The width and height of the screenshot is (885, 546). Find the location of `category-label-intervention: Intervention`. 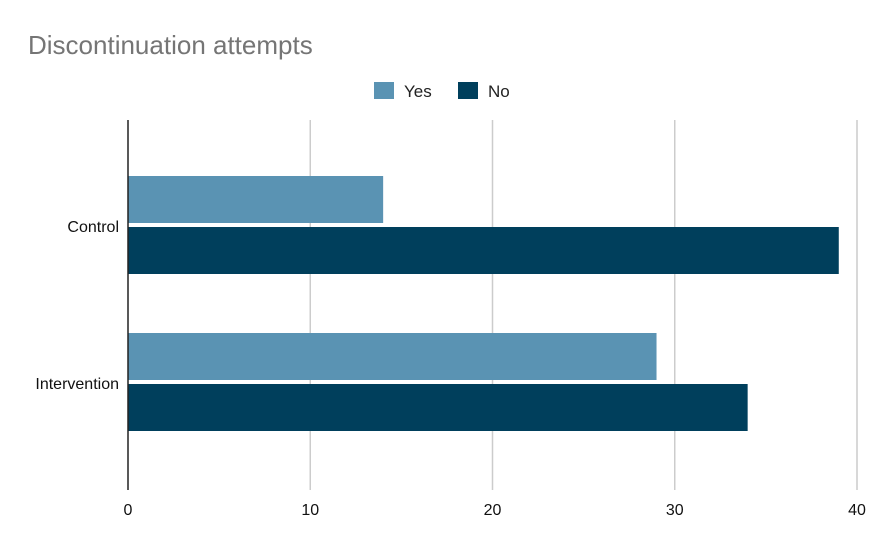

category-label-intervention: Intervention is located at coordinates (77, 384).